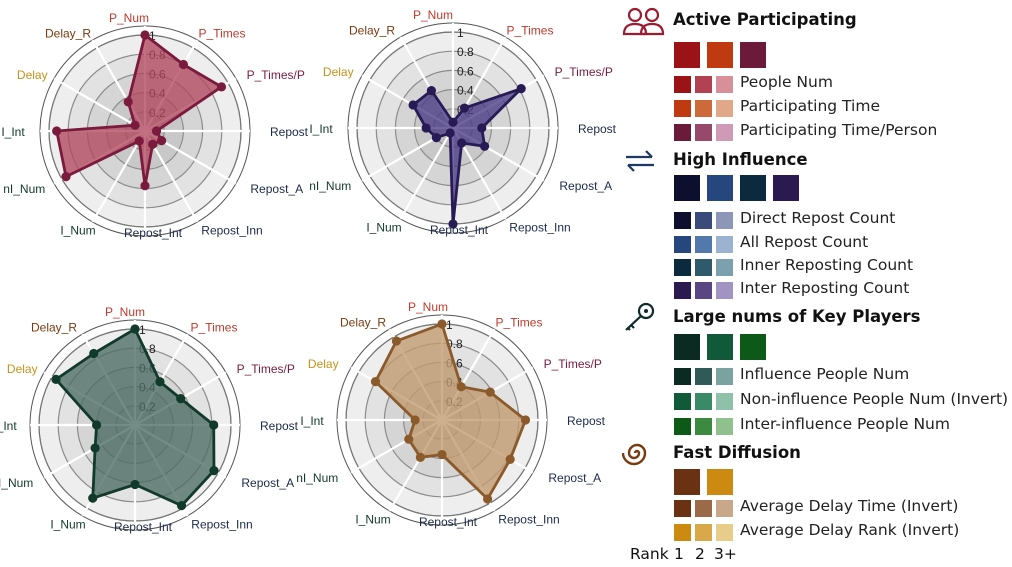 The image size is (1012, 567). Describe the element at coordinates (465, 91) in the screenshot. I see `radar-tick-label: 0.4` at that location.